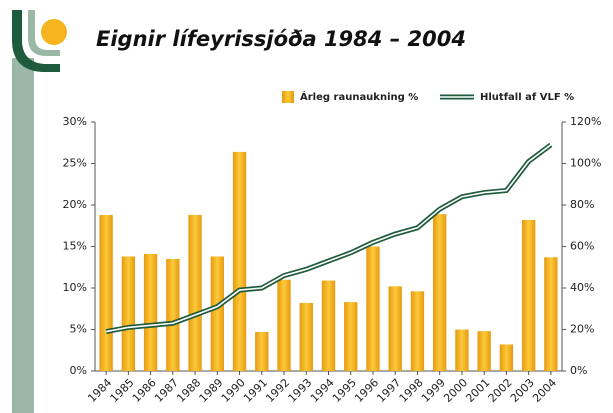  Describe the element at coordinates (527, 97) in the screenshot. I see `legend-label: Hlutfall af VLF %` at that location.